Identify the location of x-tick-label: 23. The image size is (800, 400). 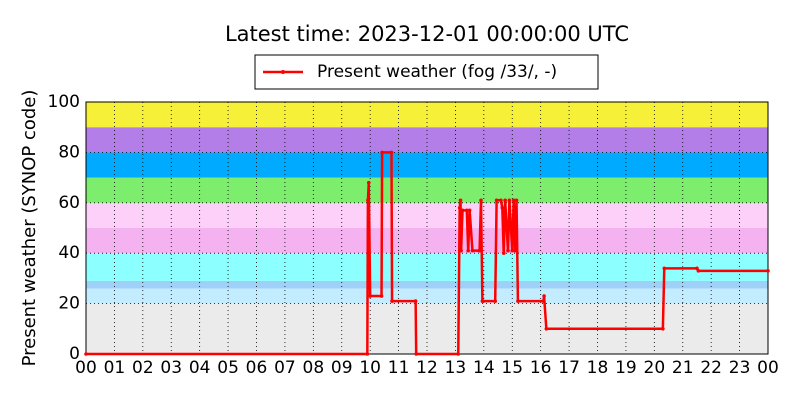
(740, 368).